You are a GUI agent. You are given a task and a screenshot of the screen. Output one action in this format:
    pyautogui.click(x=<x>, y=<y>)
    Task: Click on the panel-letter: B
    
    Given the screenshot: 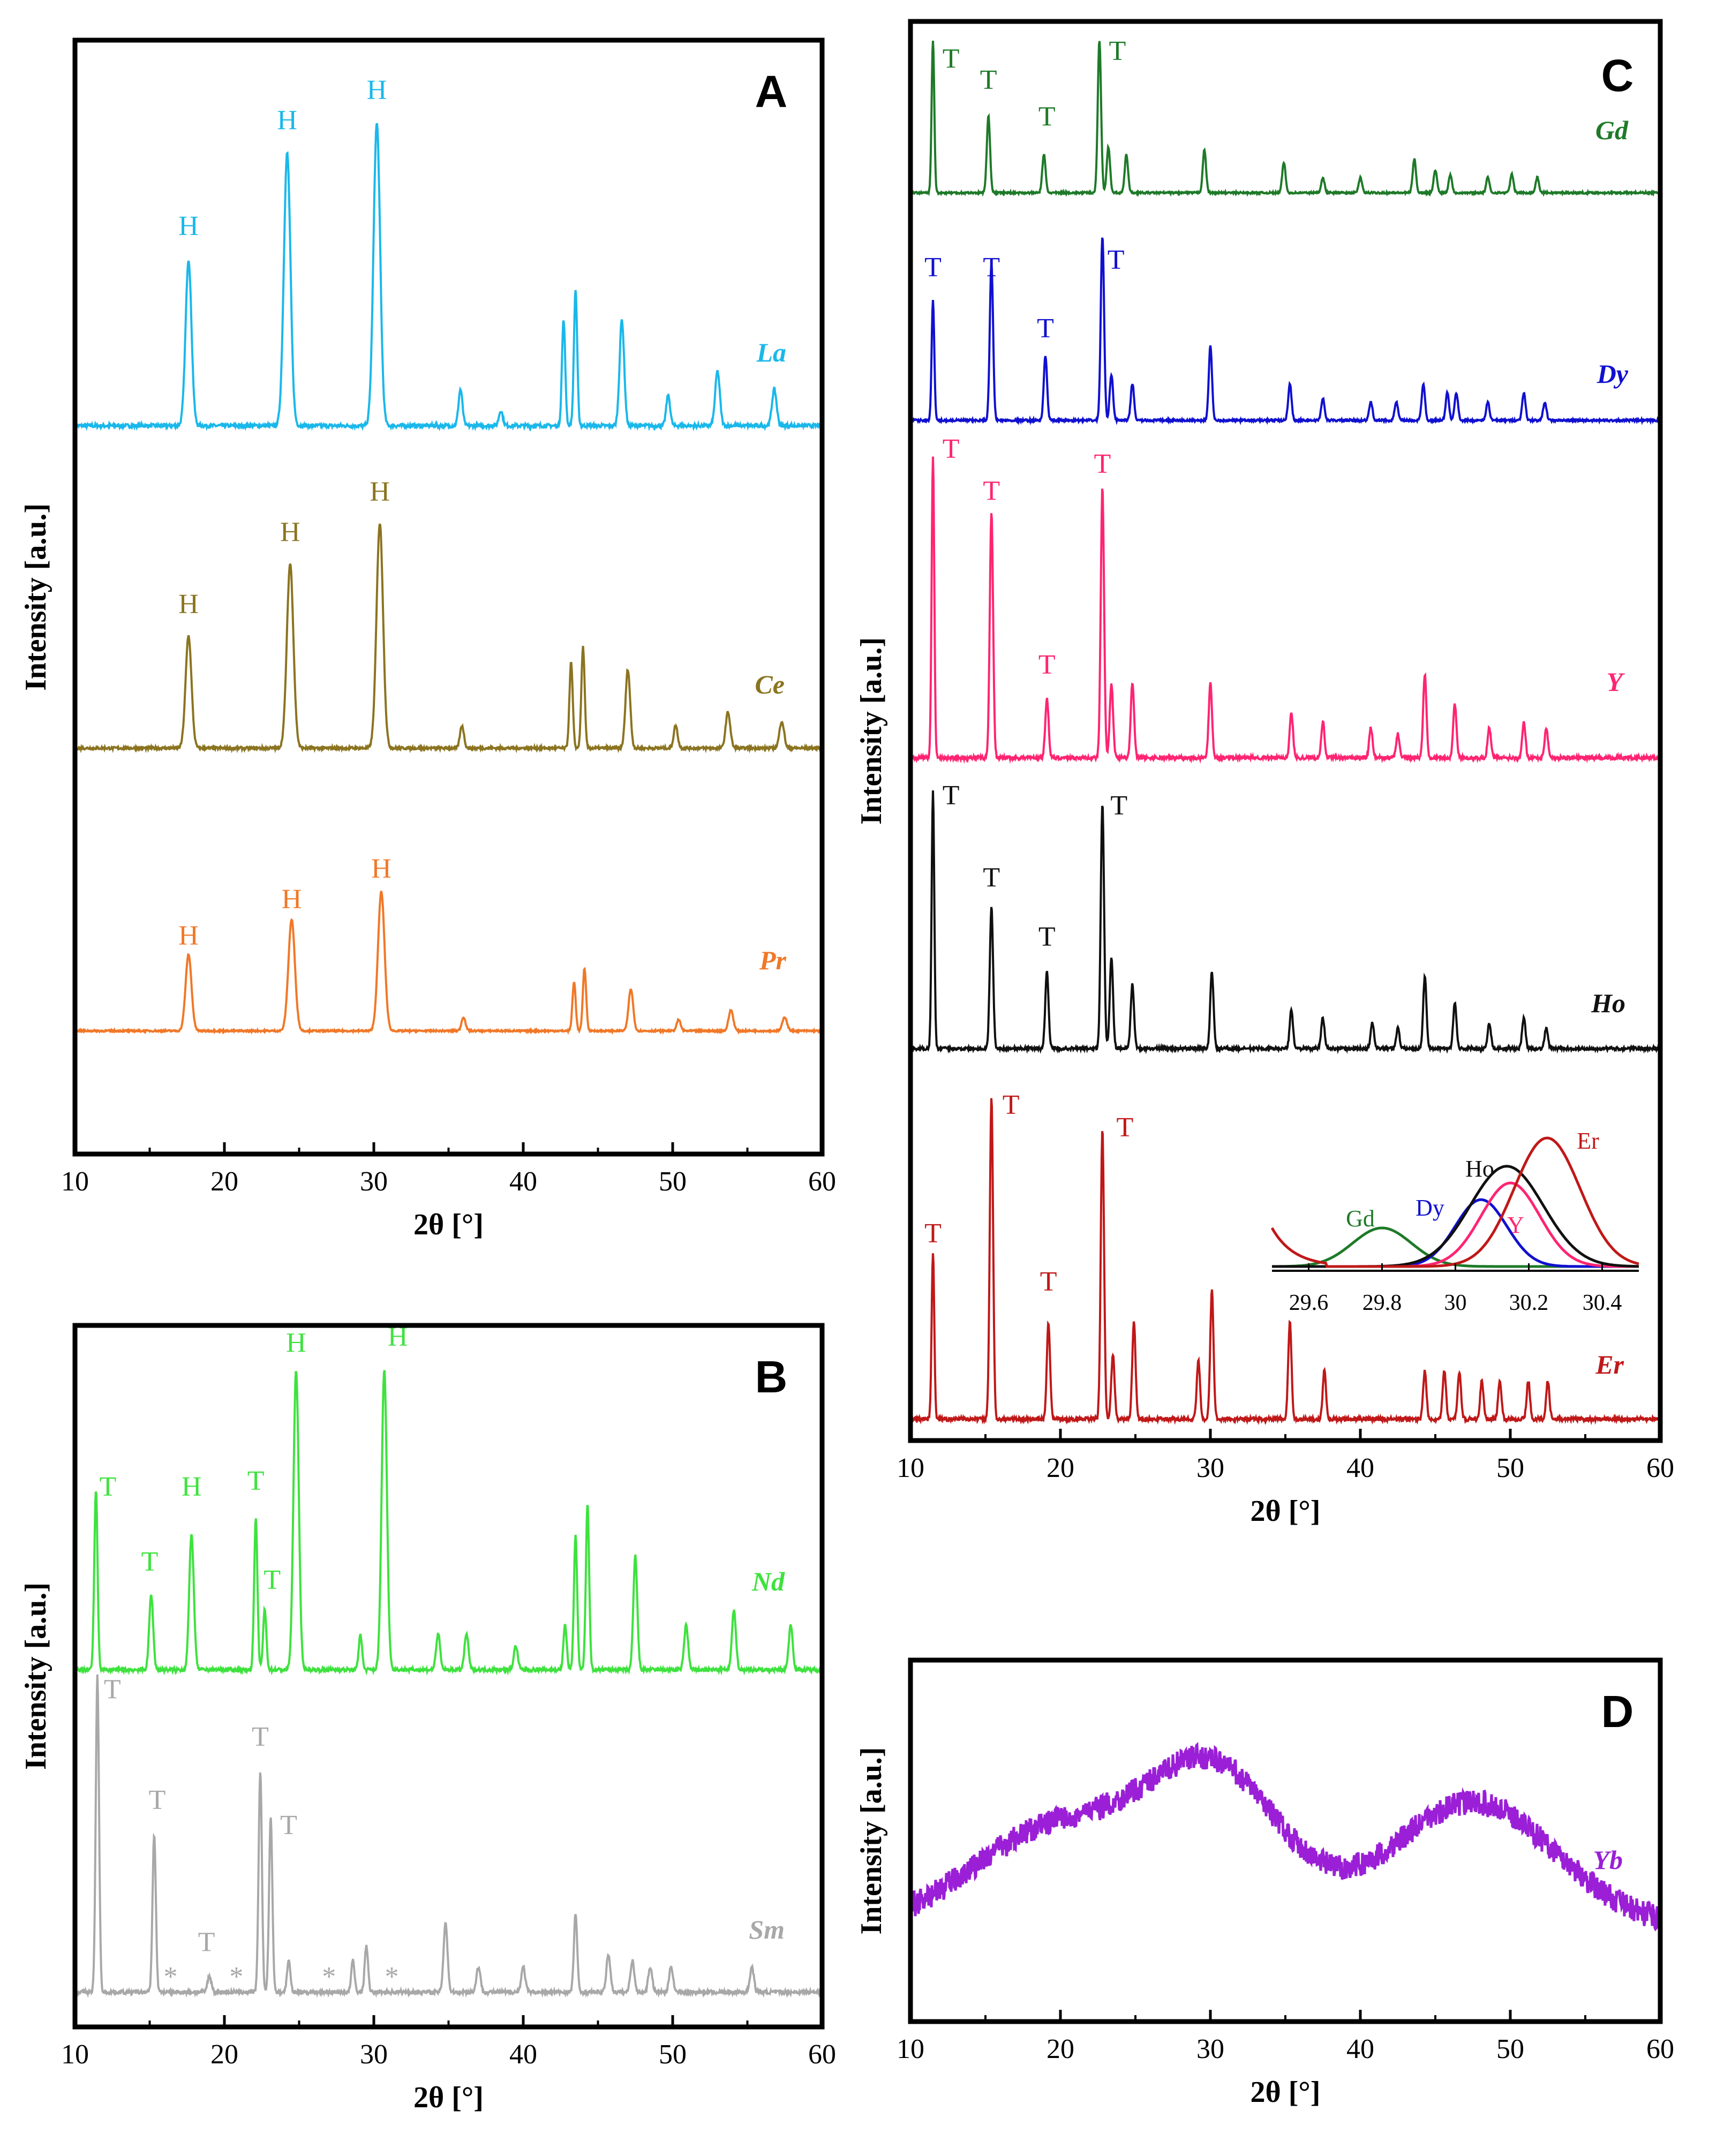 What is the action you would take?
    pyautogui.click(x=771, y=1377)
    